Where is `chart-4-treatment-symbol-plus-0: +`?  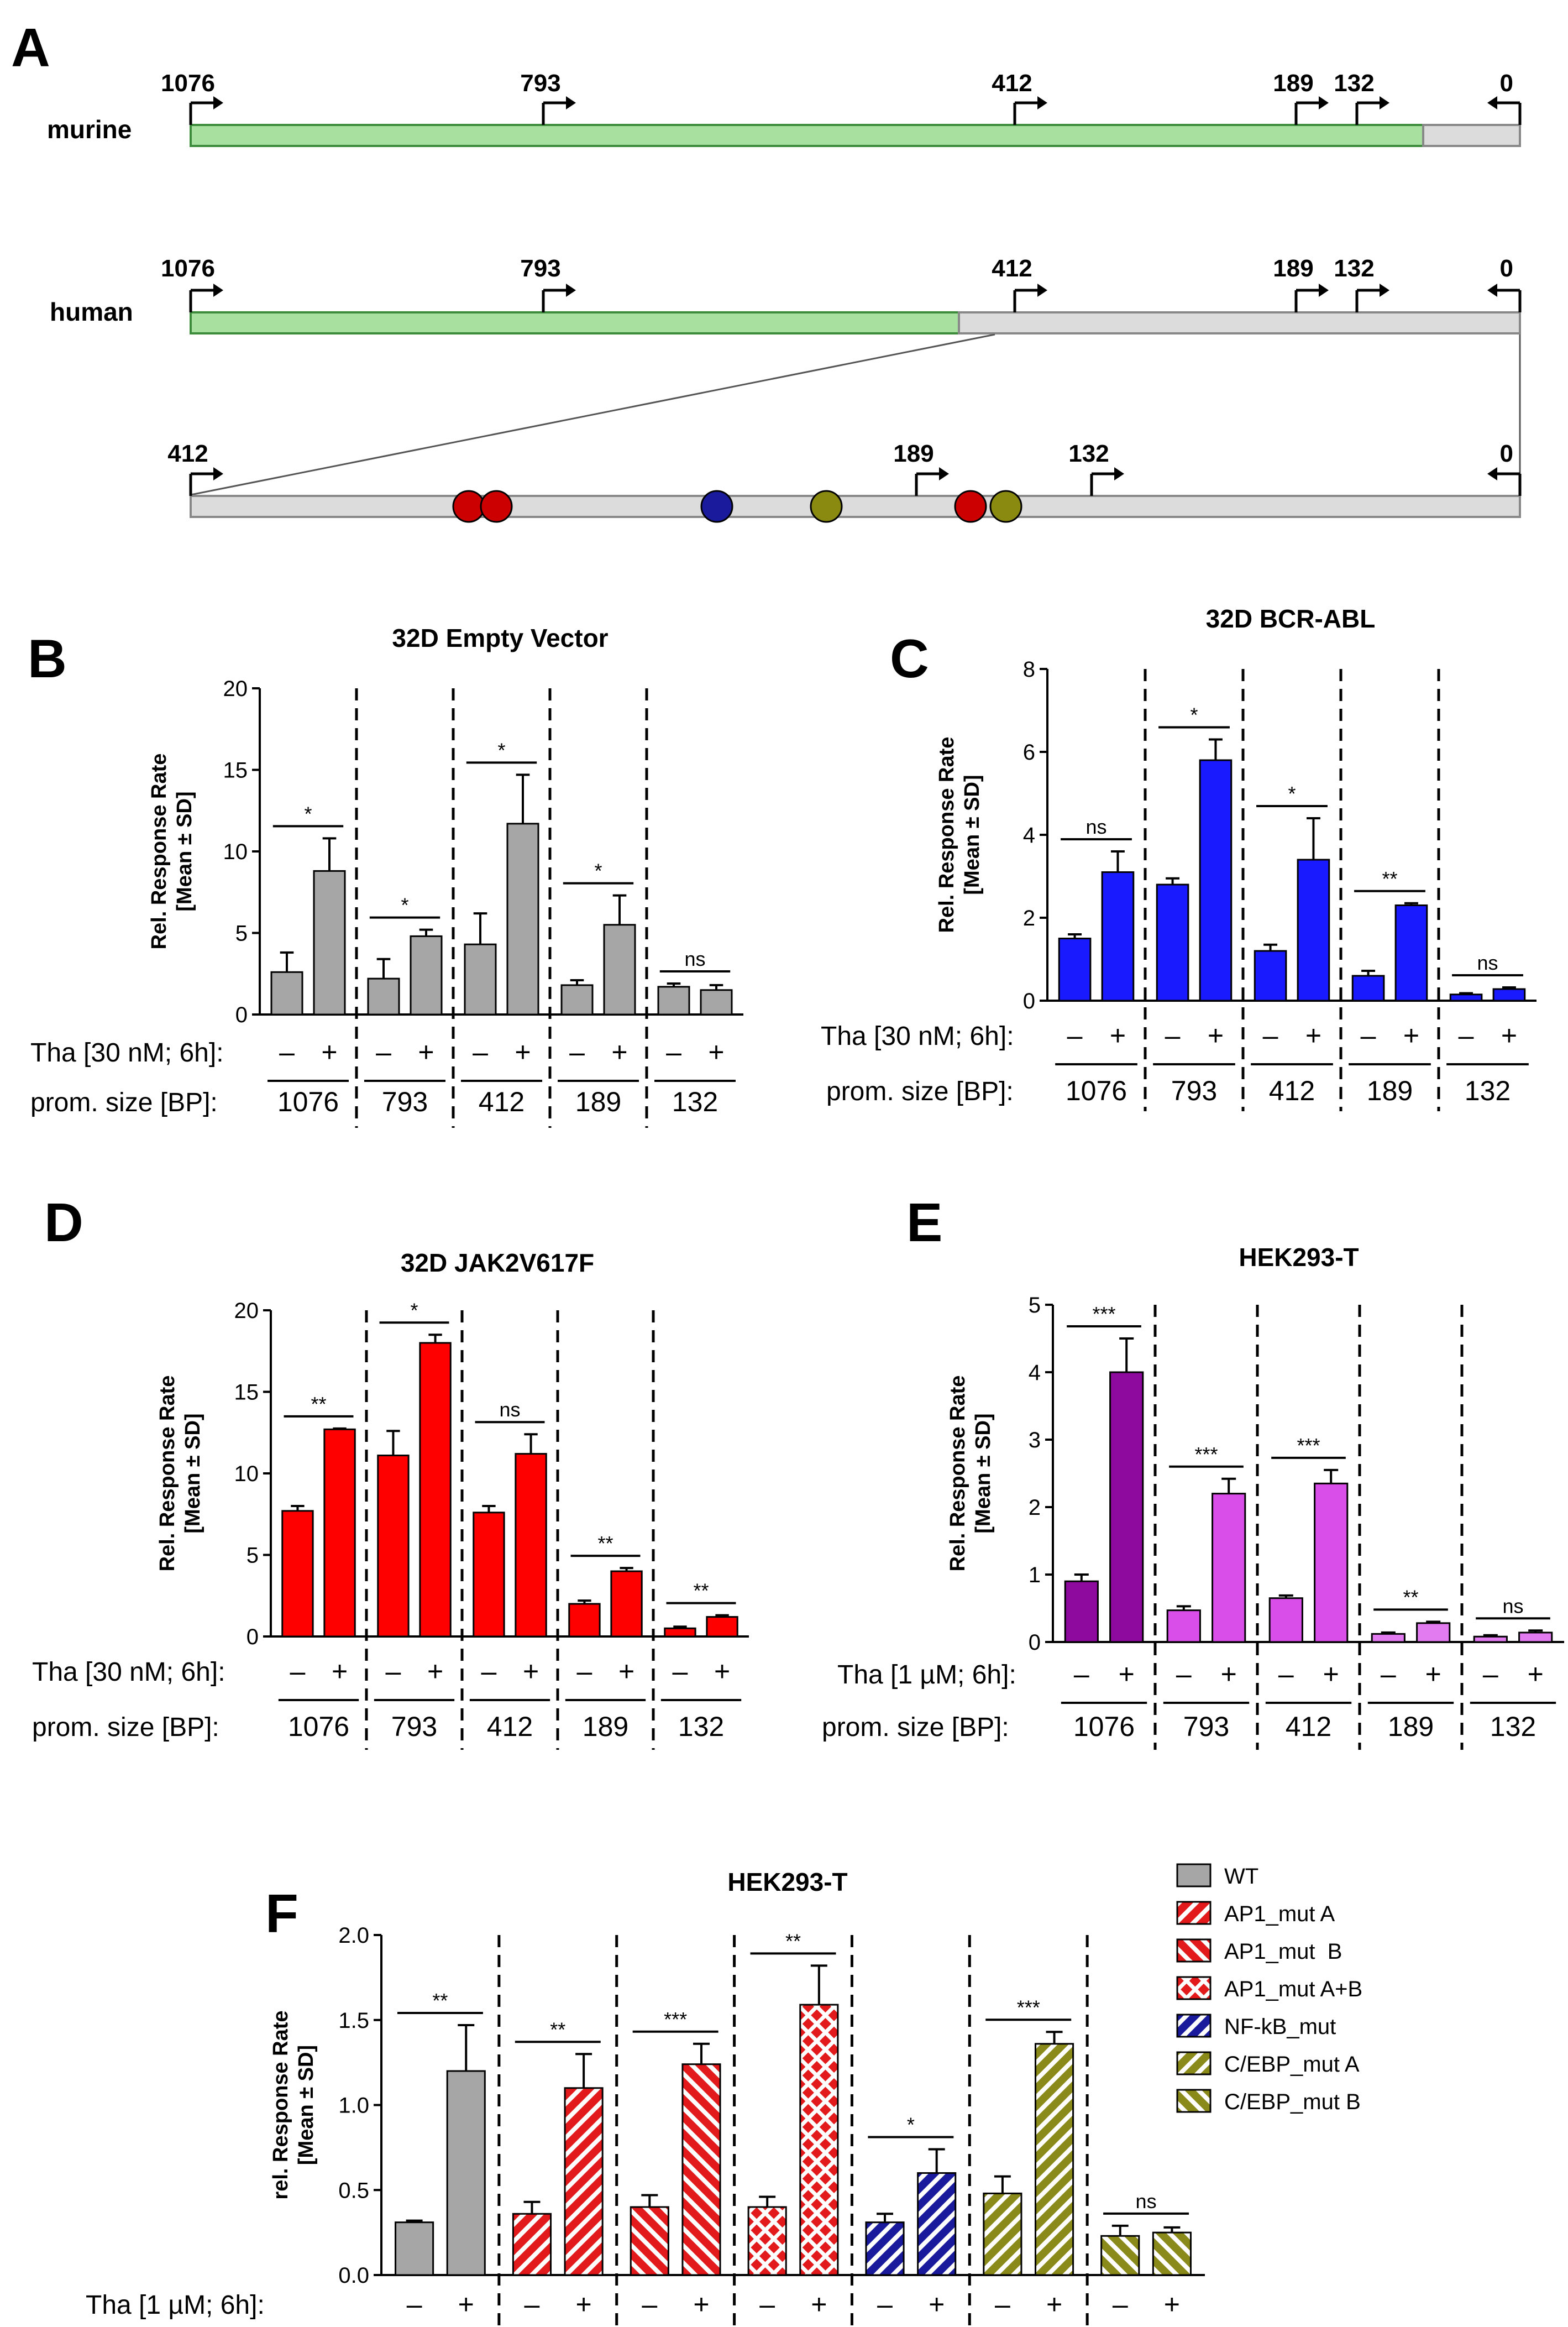
chart-4-treatment-symbol-plus-0: + is located at coordinates (466, 2305).